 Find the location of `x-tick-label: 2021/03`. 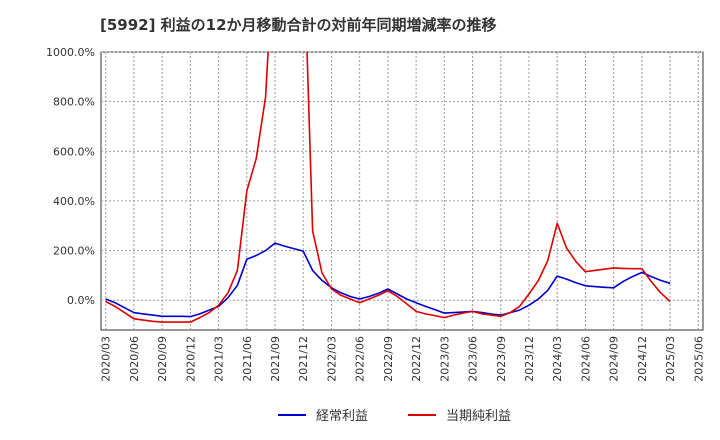

x-tick-label: 2021/03 is located at coordinates (219, 359).